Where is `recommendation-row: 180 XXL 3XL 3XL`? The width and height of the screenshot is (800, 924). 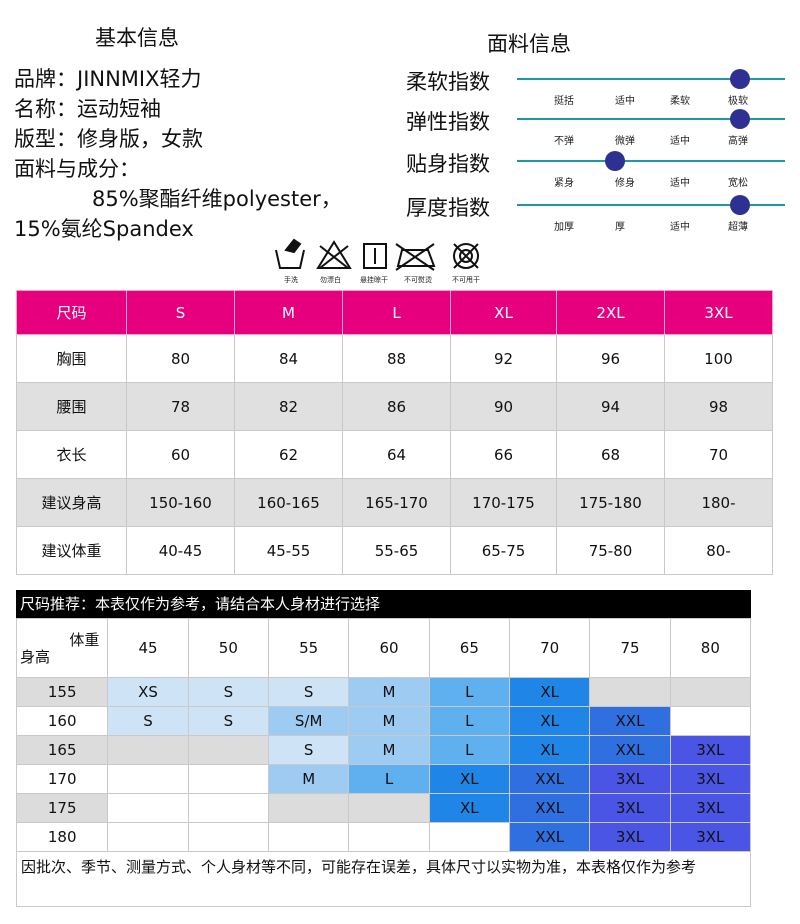 recommendation-row: 180 XXL 3XL 3XL is located at coordinates (383, 837).